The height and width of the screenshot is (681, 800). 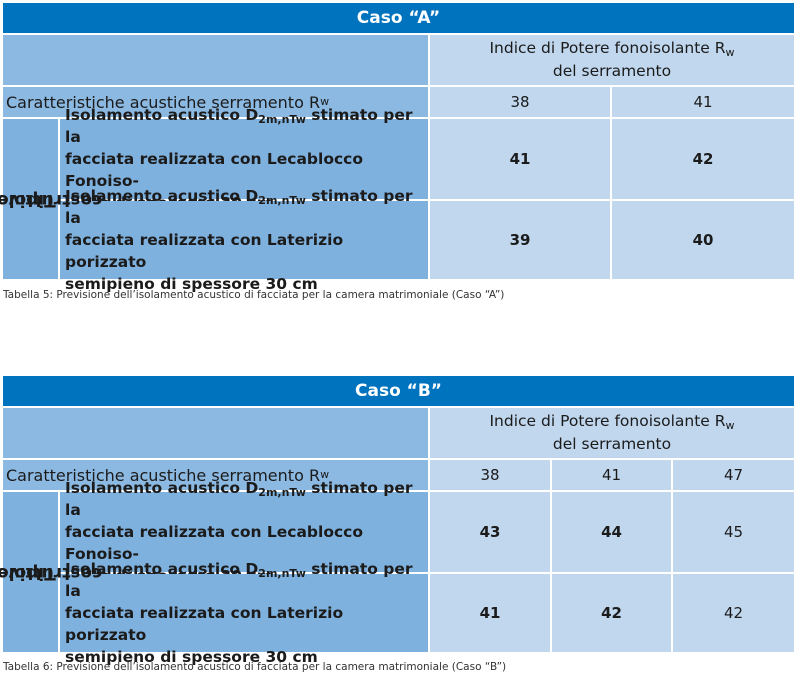 What do you see at coordinates (398, 392) in the screenshot?
I see `table-title: Caso “B”` at bounding box center [398, 392].